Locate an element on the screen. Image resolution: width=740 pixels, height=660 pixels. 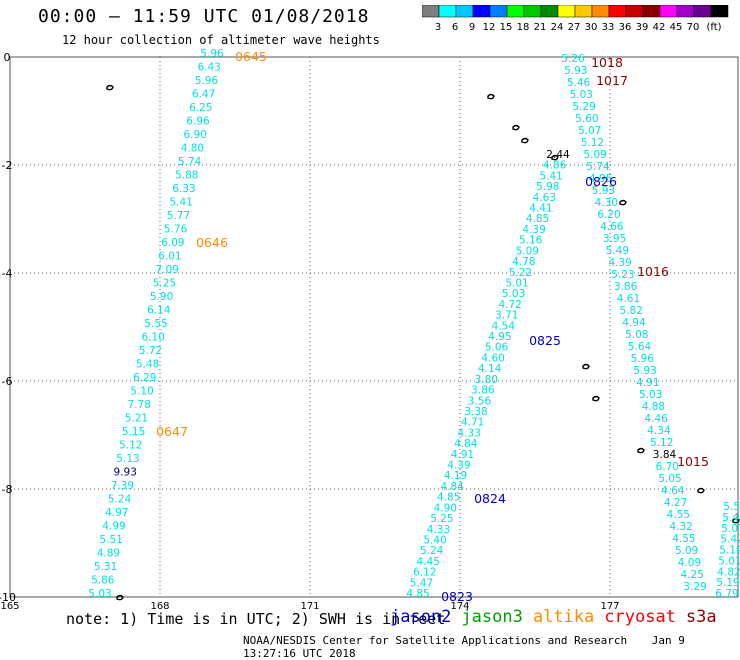
wave-height-value: 4.33 is located at coordinates (438, 530).